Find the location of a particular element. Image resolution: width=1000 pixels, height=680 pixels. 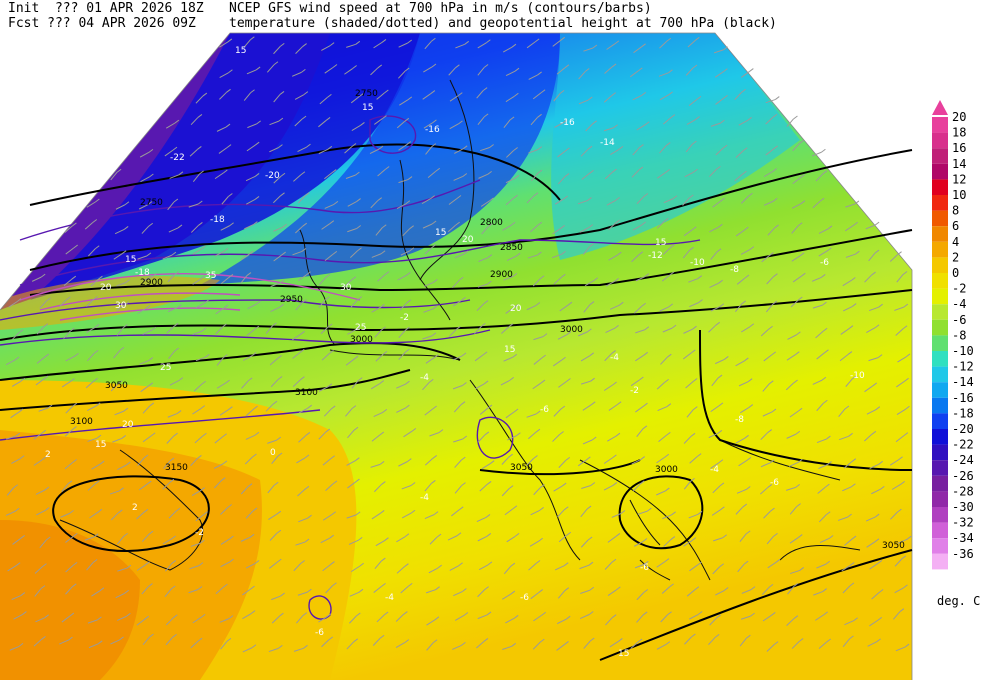

temp-label: 2 is located at coordinates (135, 508).